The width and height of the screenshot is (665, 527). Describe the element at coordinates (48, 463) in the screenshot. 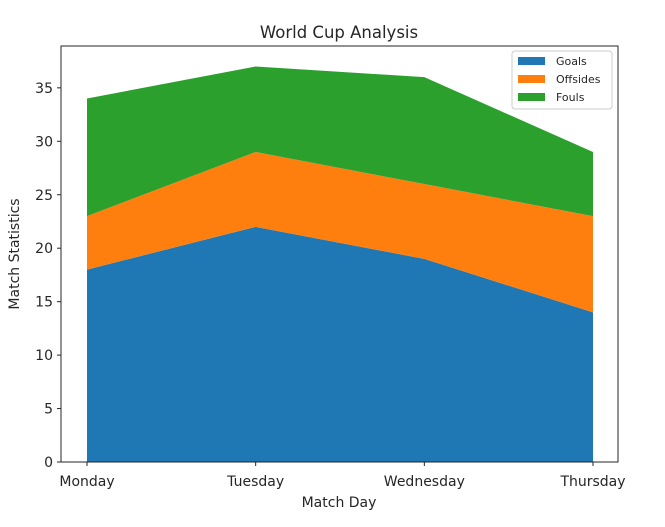

I see `y-tick-label: 0` at that location.